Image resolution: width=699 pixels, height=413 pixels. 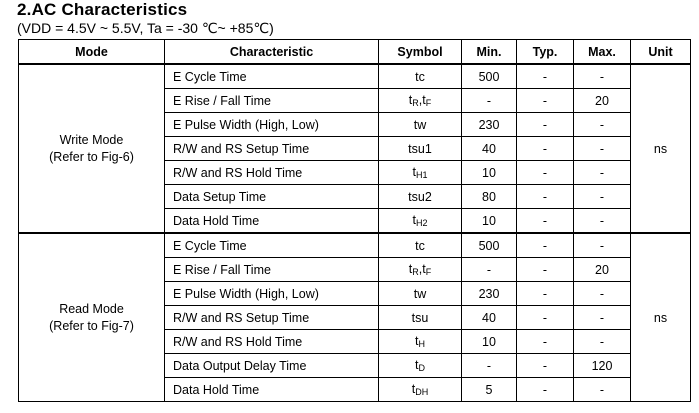 What do you see at coordinates (271, 196) in the screenshot?
I see `characteristic-cell: Data Setup Time` at bounding box center [271, 196].